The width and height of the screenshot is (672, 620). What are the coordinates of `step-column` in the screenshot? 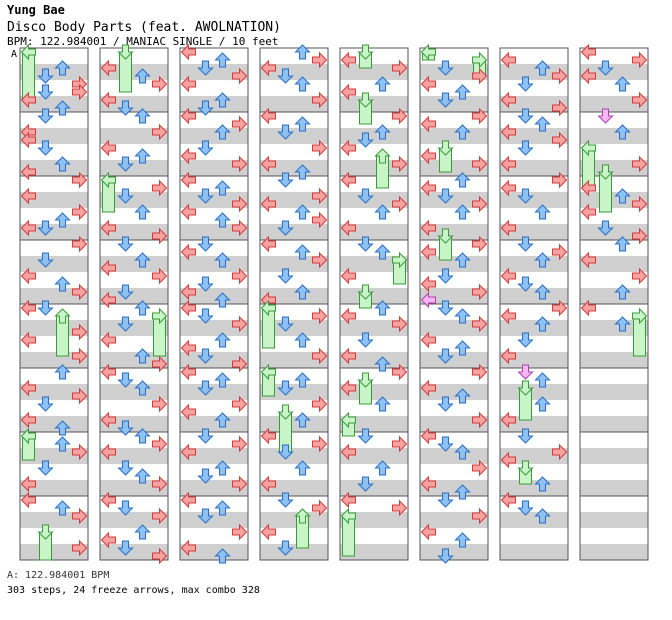 It's located at (454, 303).